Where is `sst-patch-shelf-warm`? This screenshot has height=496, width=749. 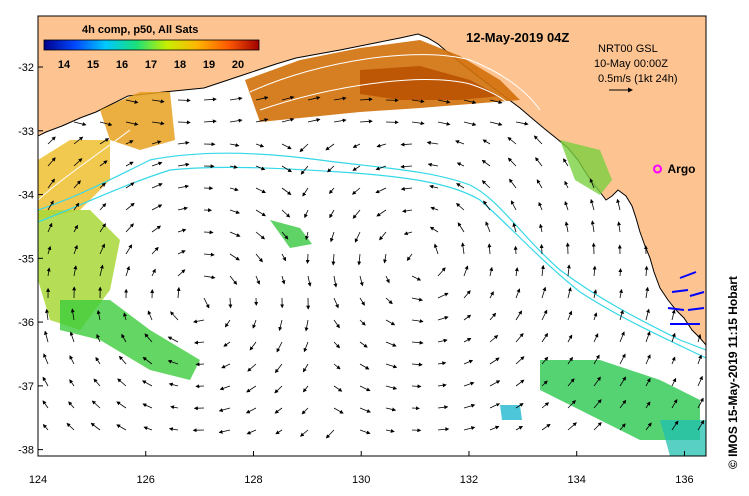
sst-patch-shelf-warm is located at coordinates (430, 83).